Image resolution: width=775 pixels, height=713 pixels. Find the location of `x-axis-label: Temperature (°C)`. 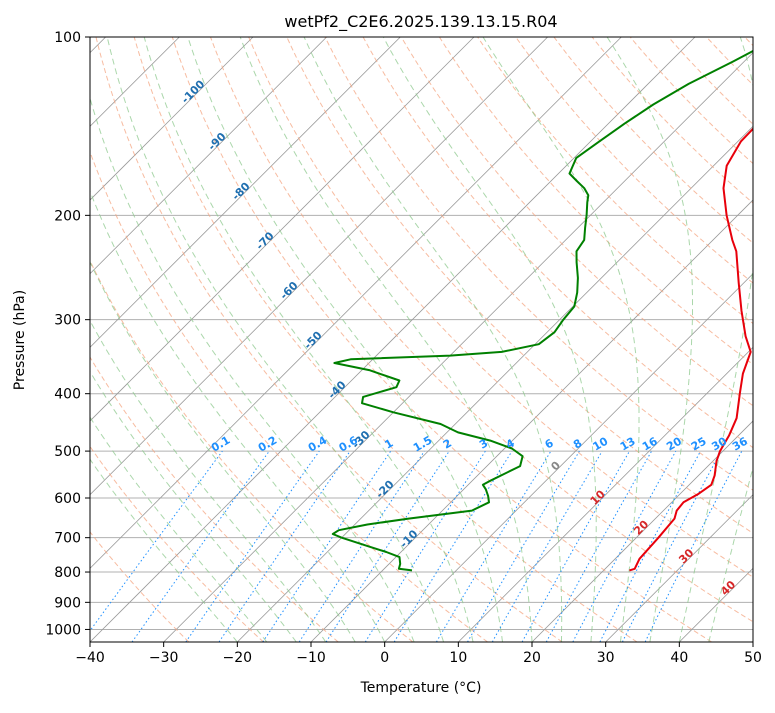

x-axis-label: Temperature (°C) is located at coordinates (421, 688).